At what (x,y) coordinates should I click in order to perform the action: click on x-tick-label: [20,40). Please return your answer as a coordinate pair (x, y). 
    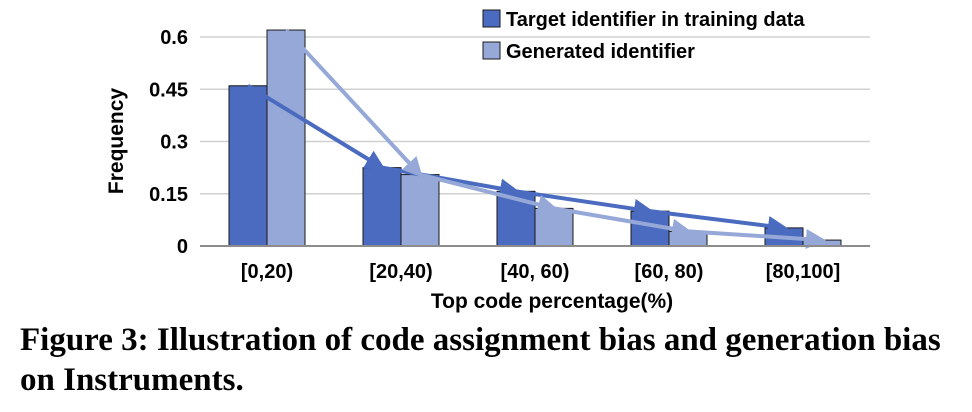
    Looking at the image, I should click on (400, 272).